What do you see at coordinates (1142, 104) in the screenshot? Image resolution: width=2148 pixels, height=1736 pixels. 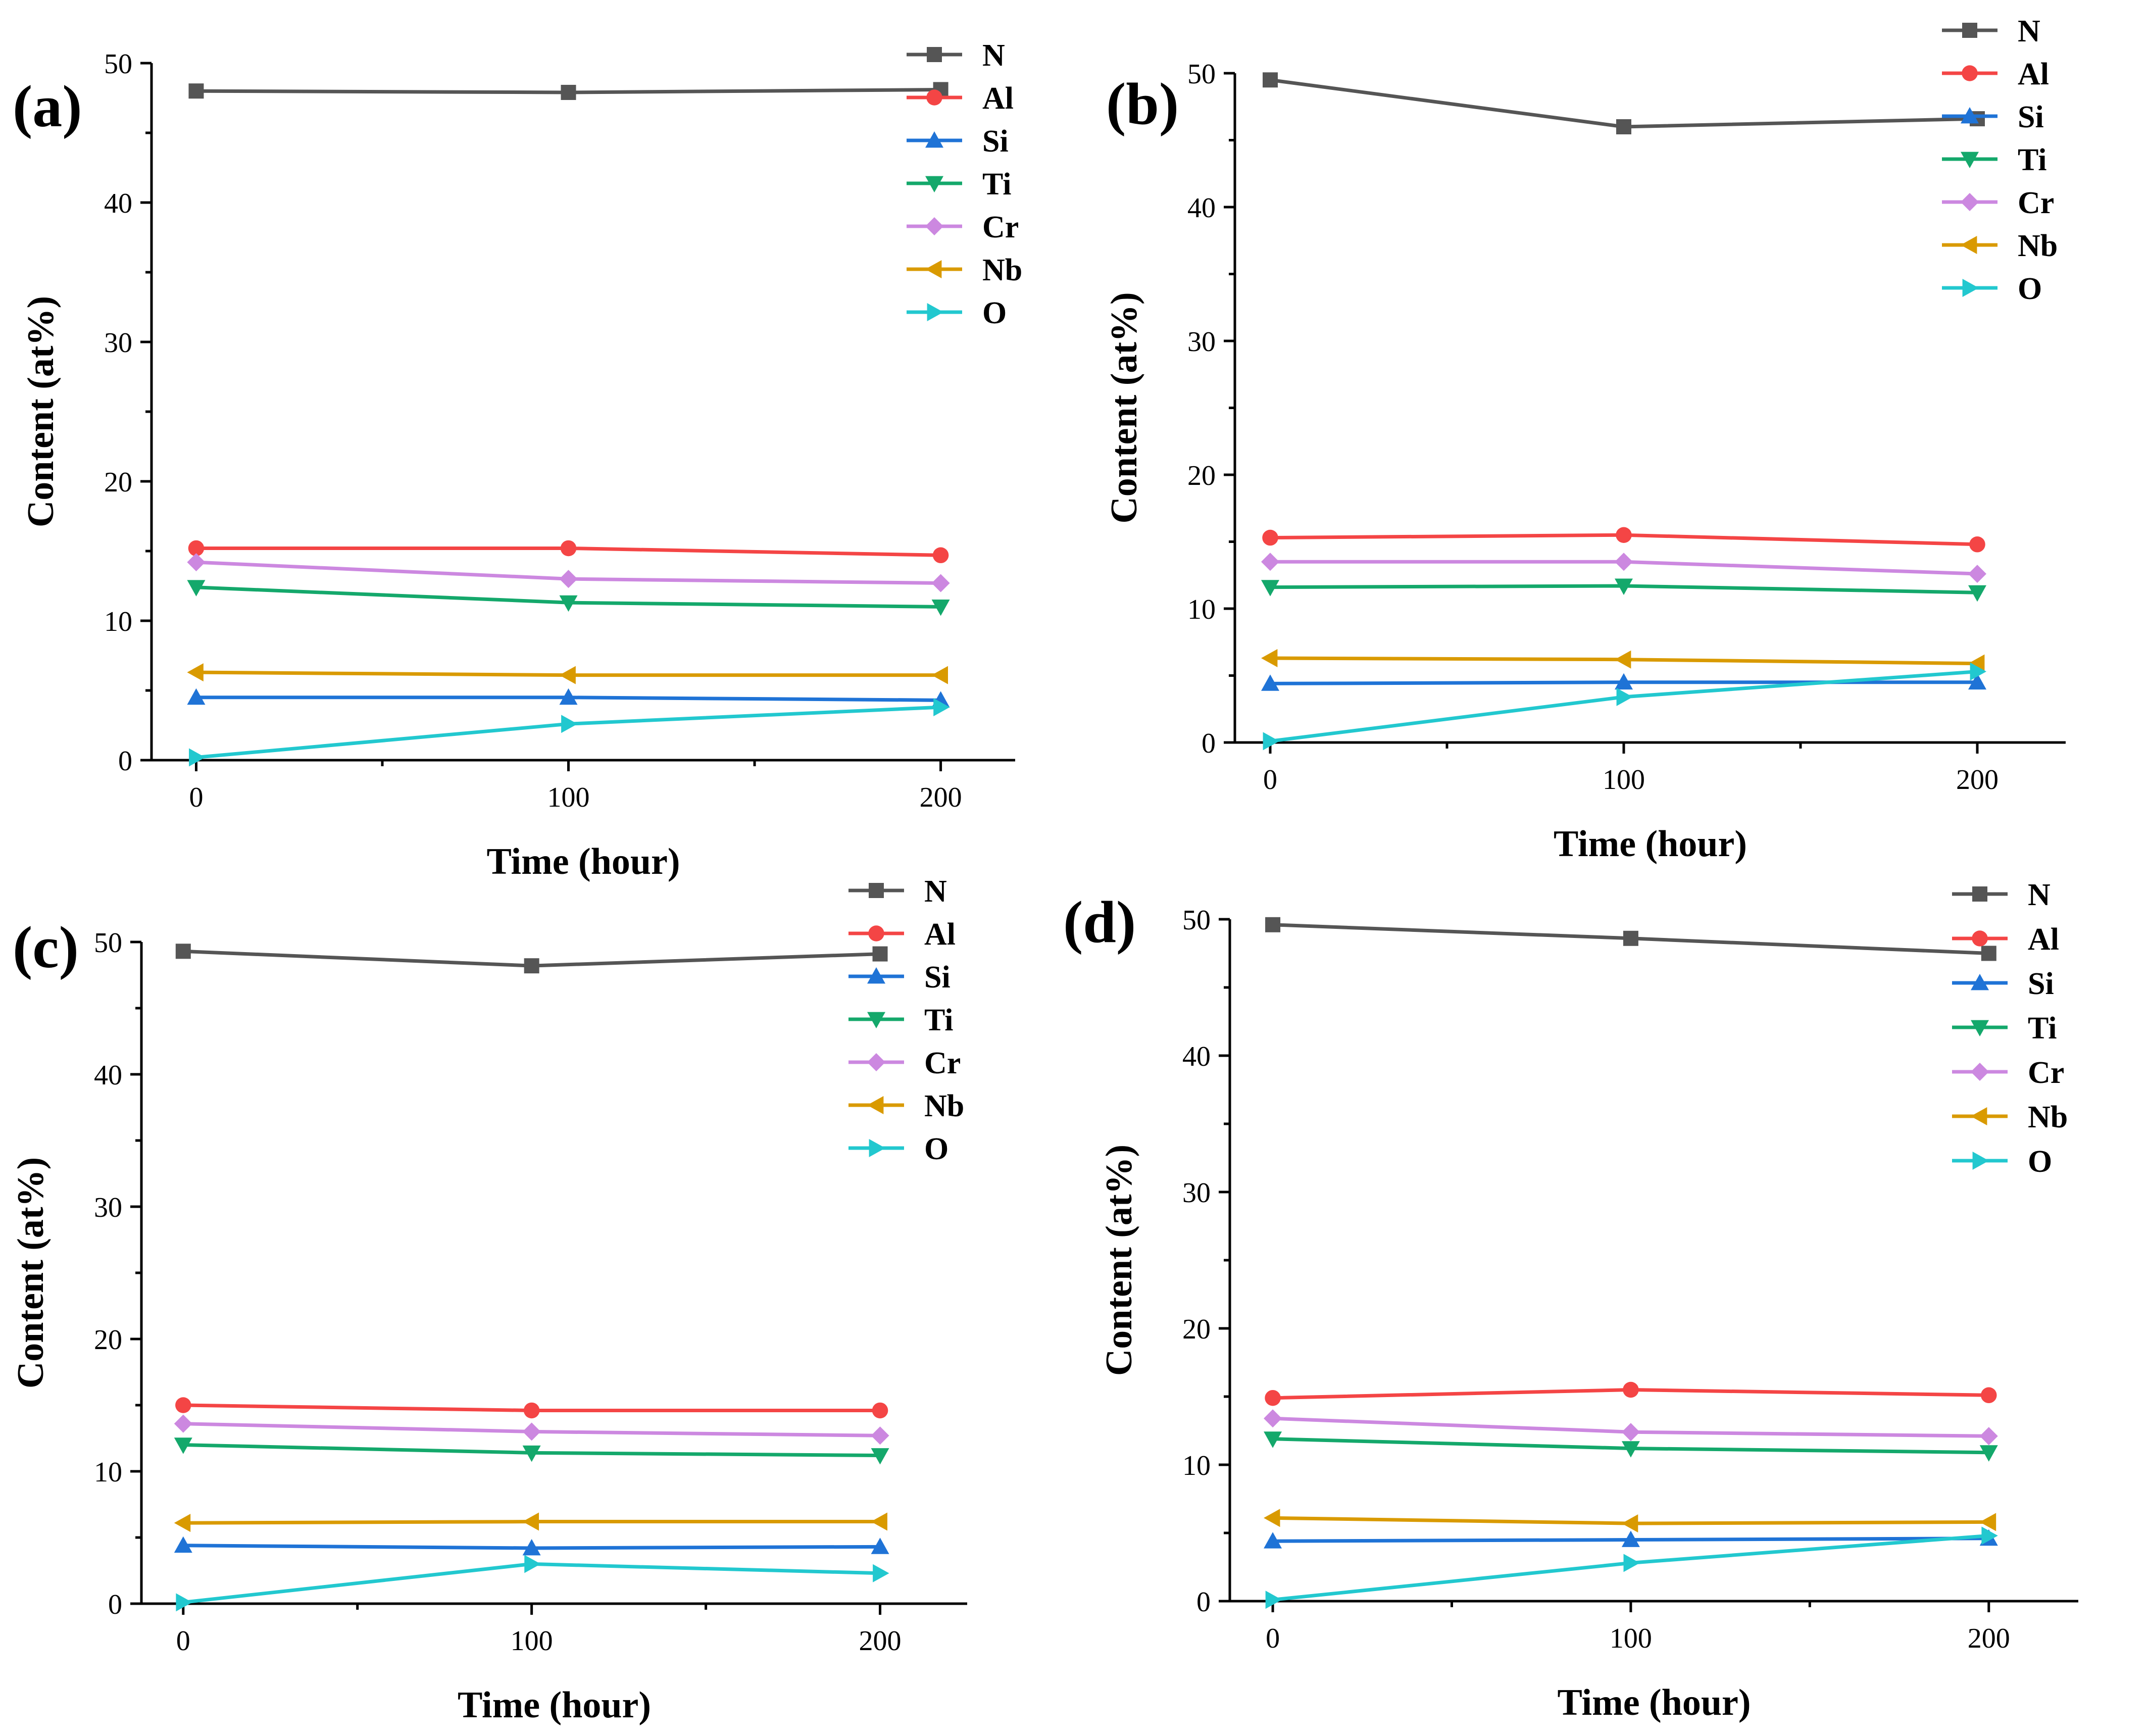 I see `panel-label: (b)` at bounding box center [1142, 104].